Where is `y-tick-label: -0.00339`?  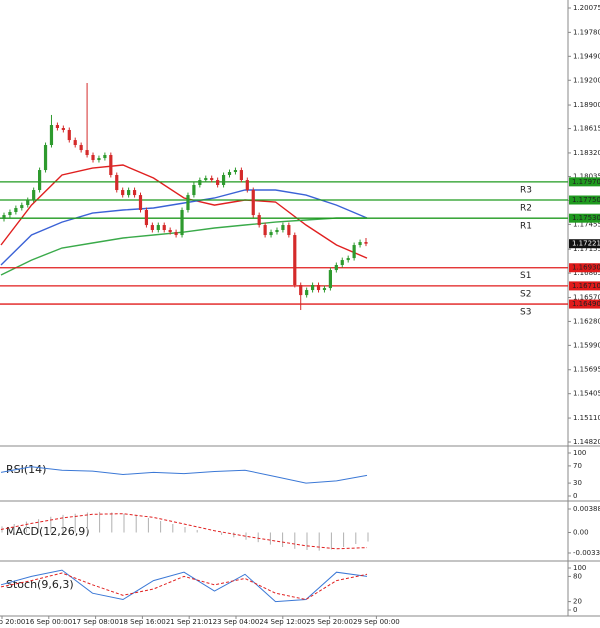 y-tick-label: -0.00339 is located at coordinates (586, 553).